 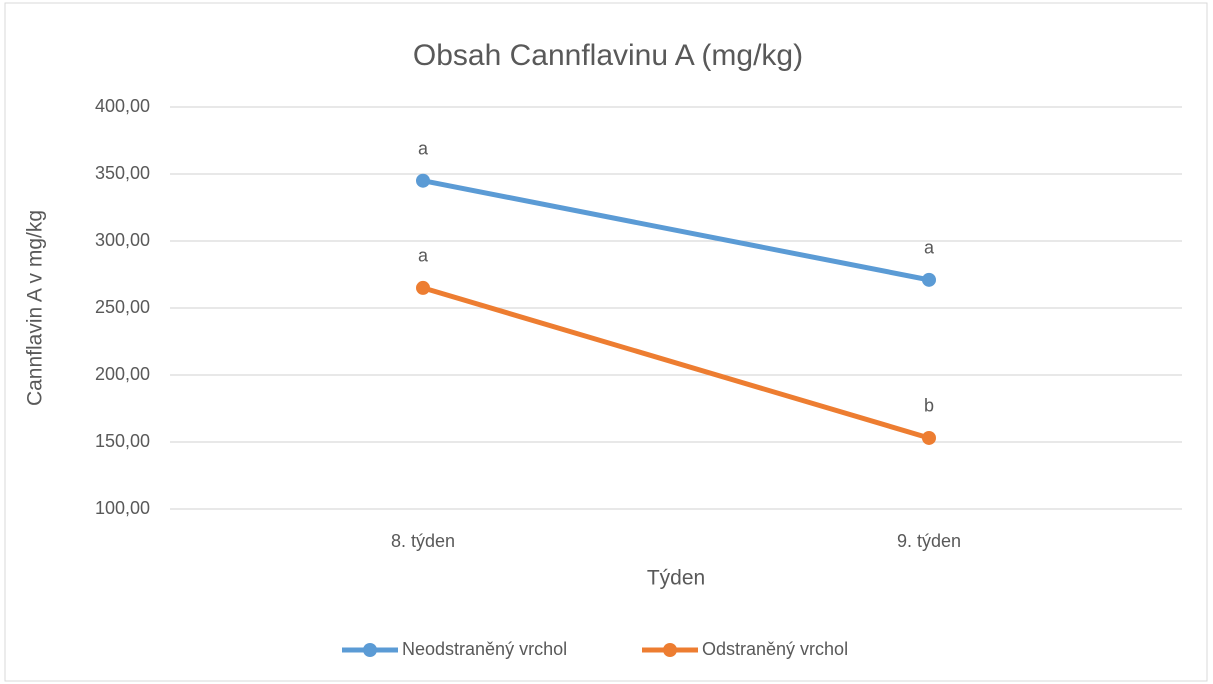 What do you see at coordinates (122, 441) in the screenshot?
I see `y-tick-label: 150,00` at bounding box center [122, 441].